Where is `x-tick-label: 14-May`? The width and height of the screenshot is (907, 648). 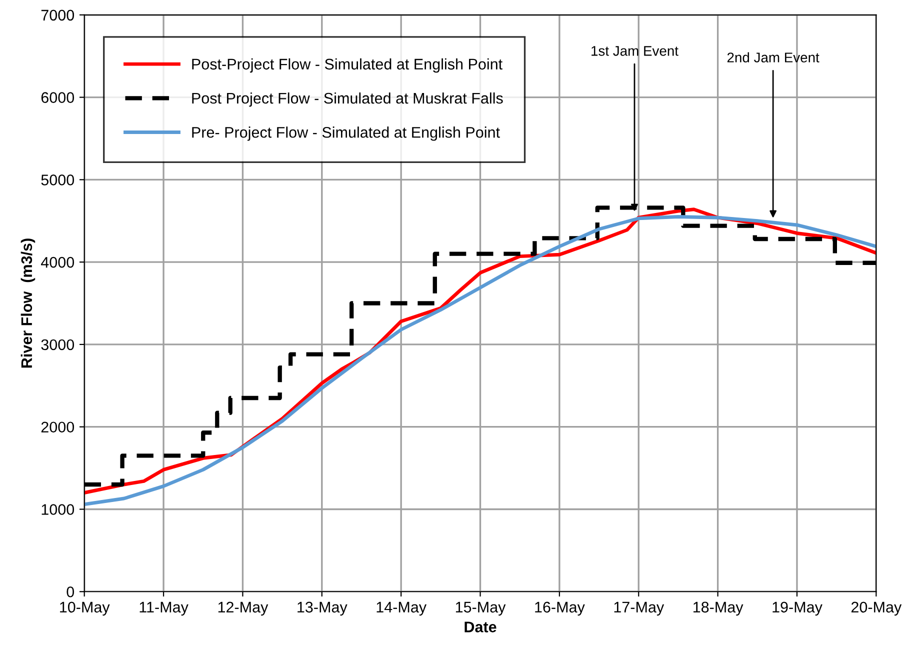 x-tick-label: 14-May is located at coordinates (401, 609).